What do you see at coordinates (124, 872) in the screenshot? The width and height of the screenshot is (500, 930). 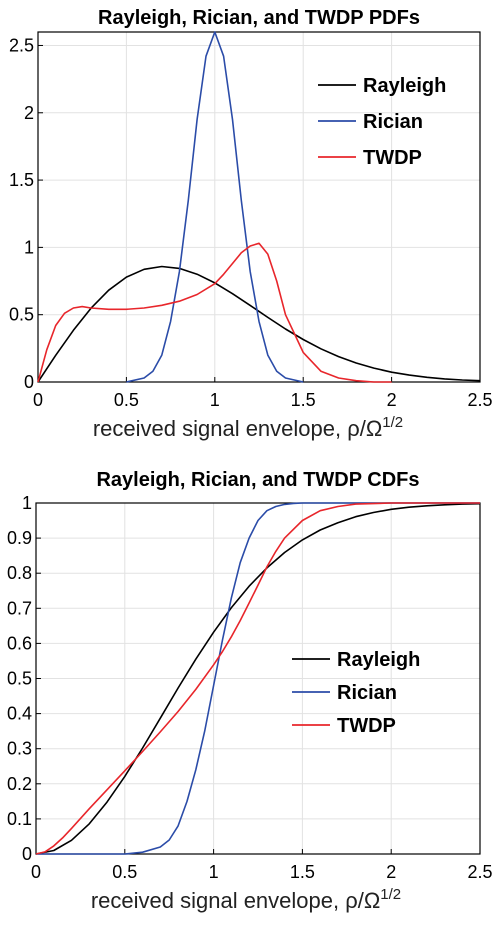 I see `cdf-x-tick-label: 0.5` at bounding box center [124, 872].